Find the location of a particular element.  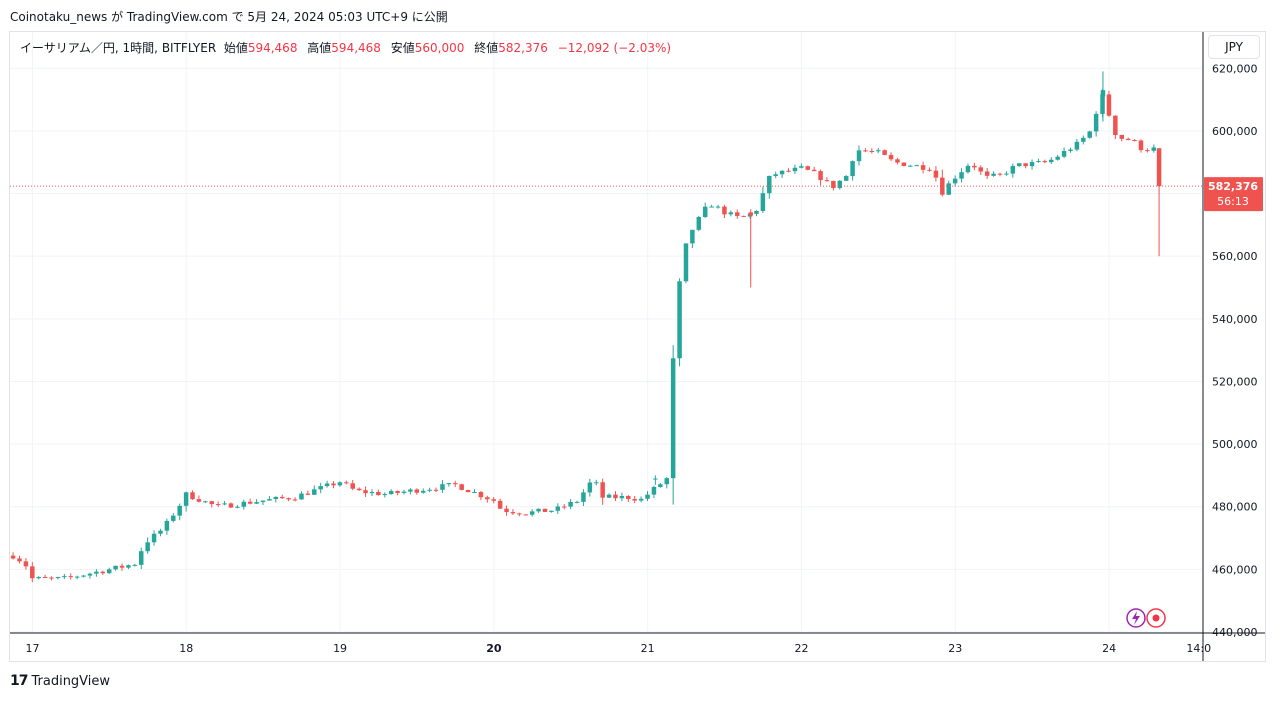

x-tick-label: 14:0 is located at coordinates (1198, 648).